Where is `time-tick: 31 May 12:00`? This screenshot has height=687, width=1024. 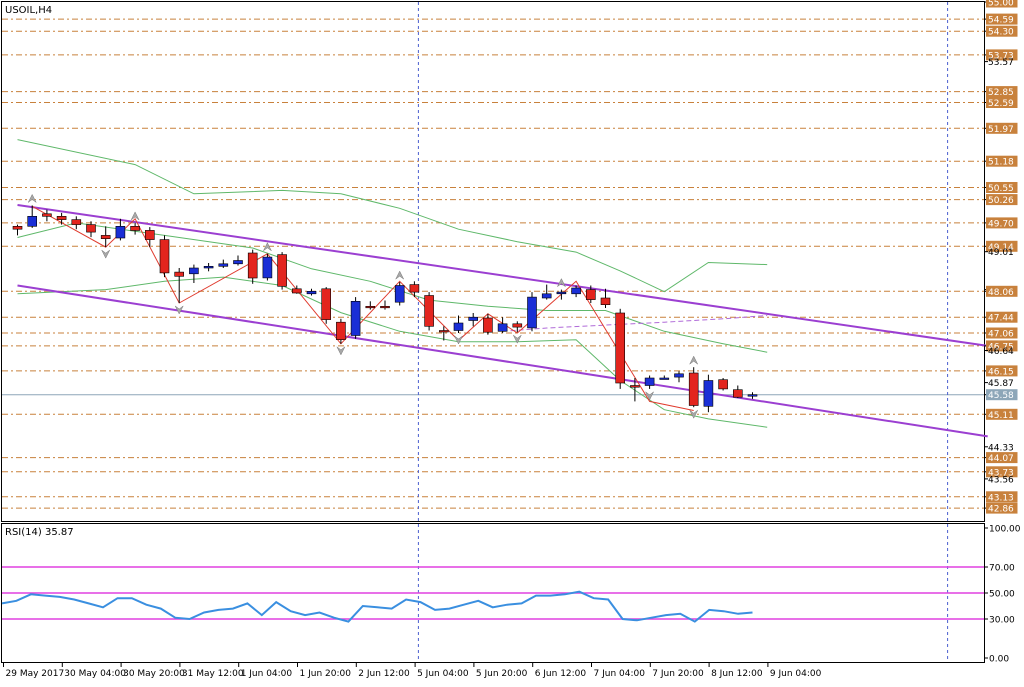 time-tick: 31 May 12:00 is located at coordinates (211, 670).